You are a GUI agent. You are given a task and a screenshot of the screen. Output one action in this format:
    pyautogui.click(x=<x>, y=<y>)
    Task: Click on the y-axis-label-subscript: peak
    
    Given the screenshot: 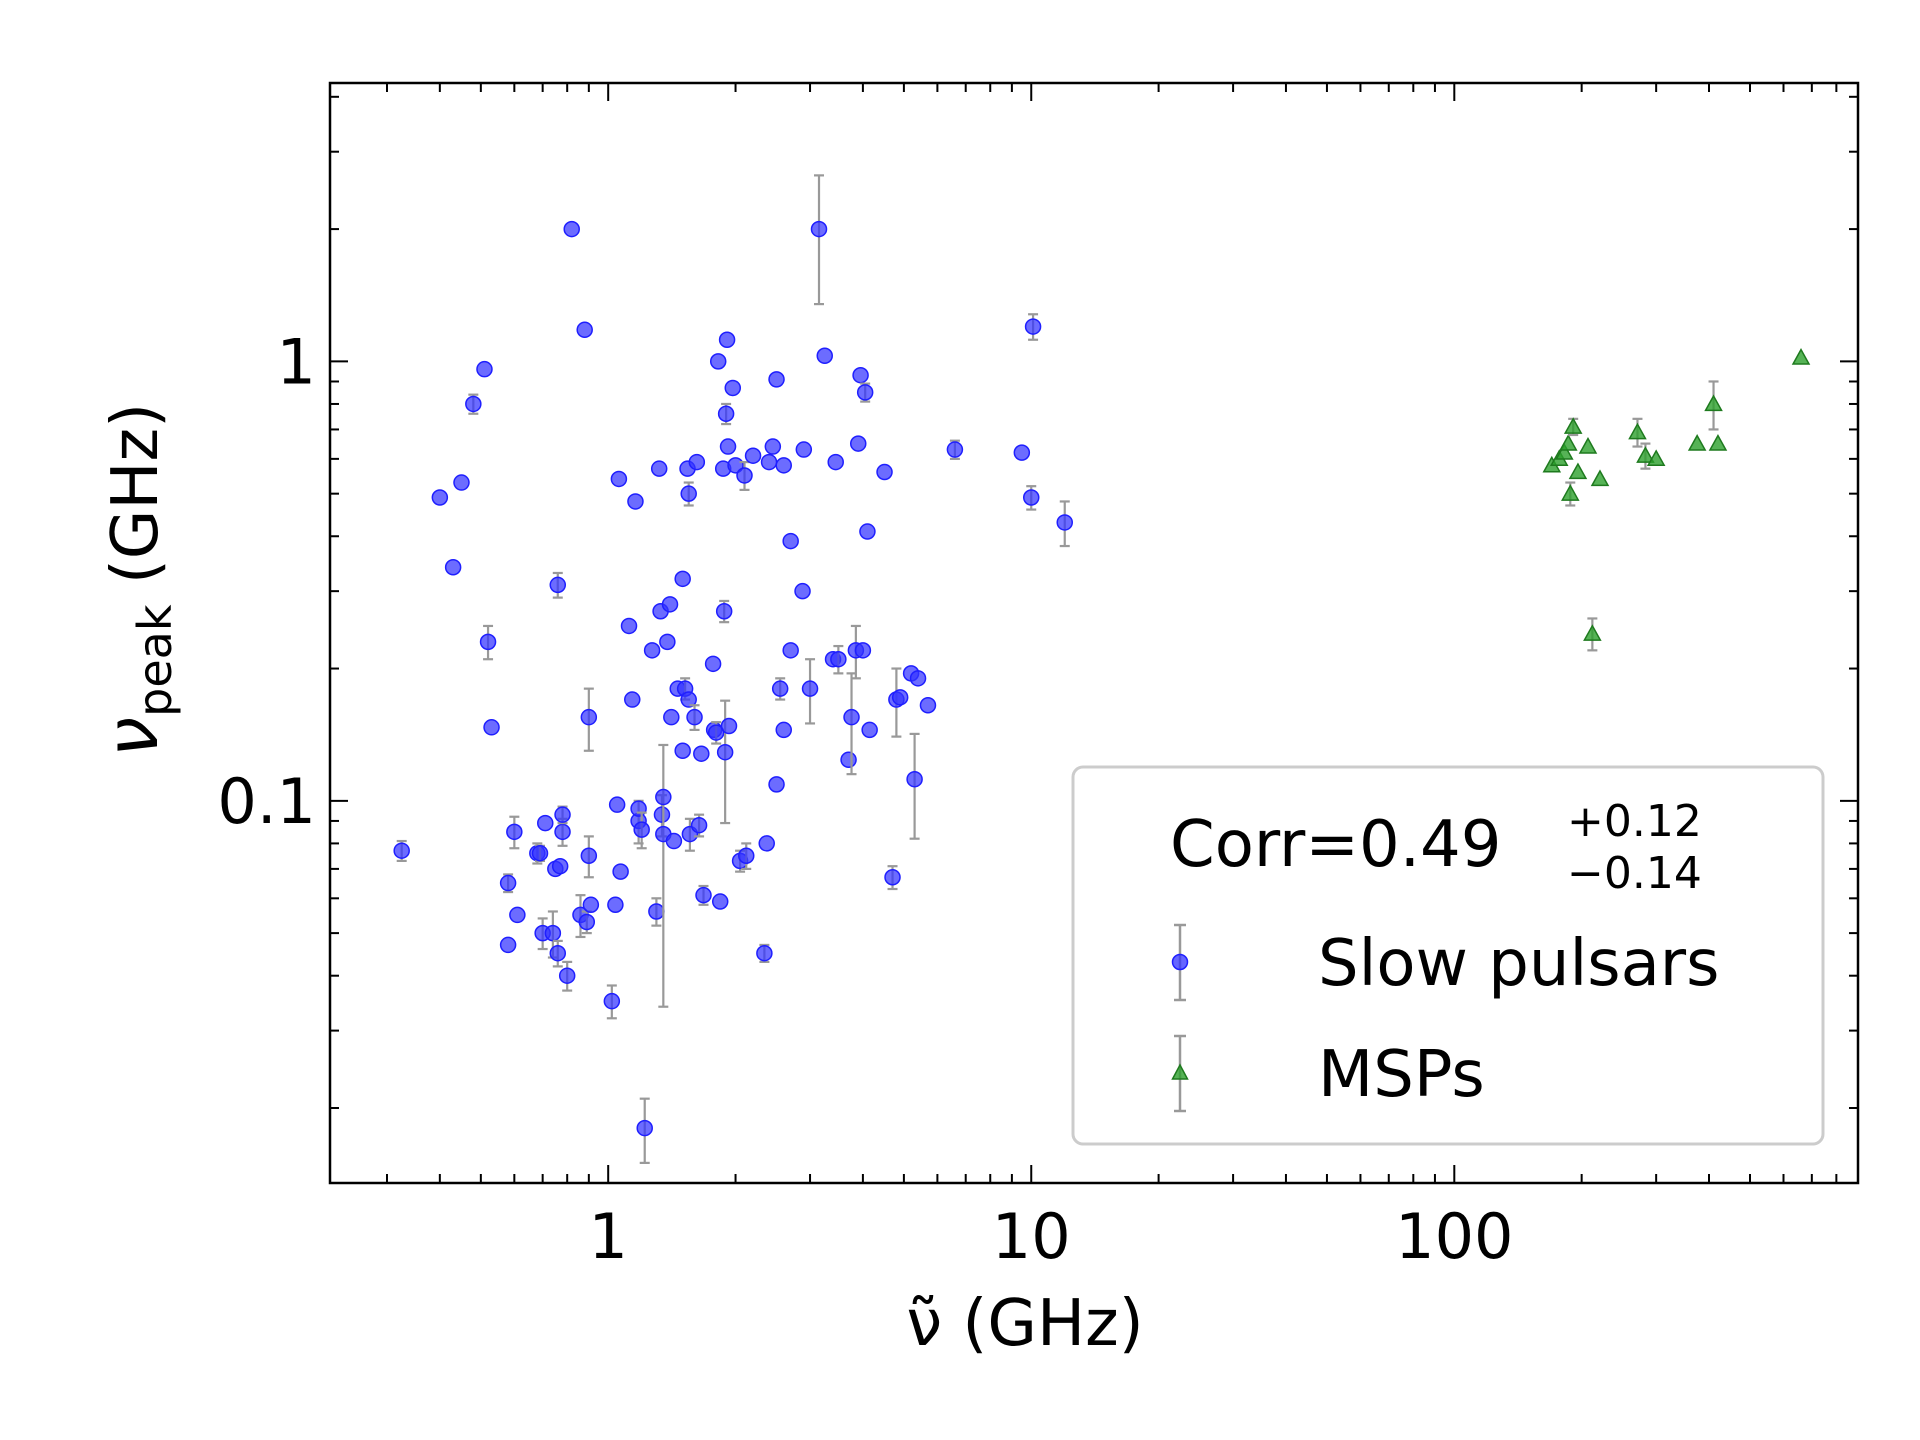 What is the action you would take?
    pyautogui.click(x=155, y=660)
    